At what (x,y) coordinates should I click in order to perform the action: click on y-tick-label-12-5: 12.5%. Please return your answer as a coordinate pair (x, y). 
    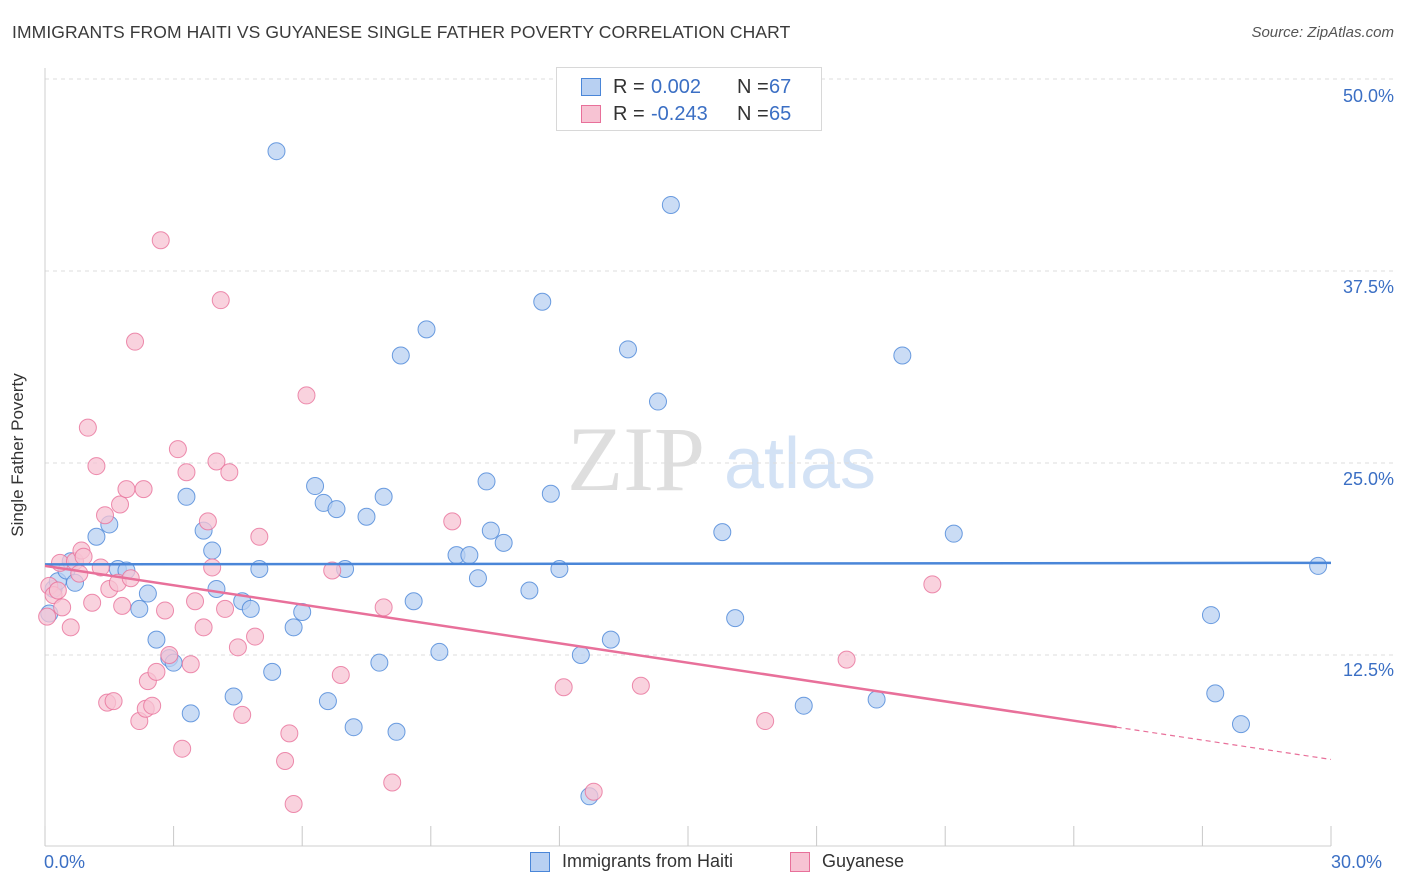
    Looking at the image, I should click on (1368, 670).